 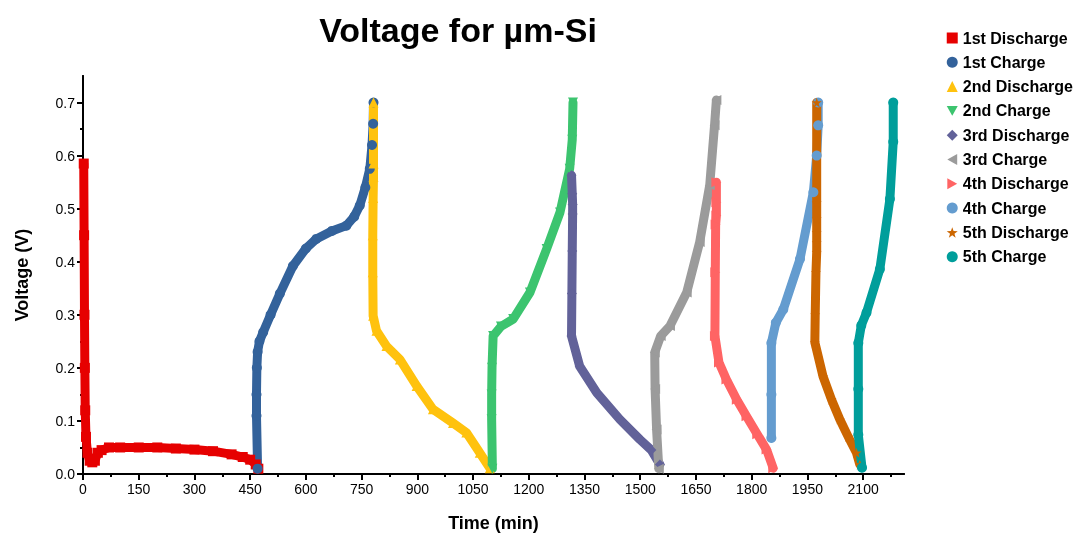 I want to click on y-tick-label: 0.7, so click(x=65, y=102).